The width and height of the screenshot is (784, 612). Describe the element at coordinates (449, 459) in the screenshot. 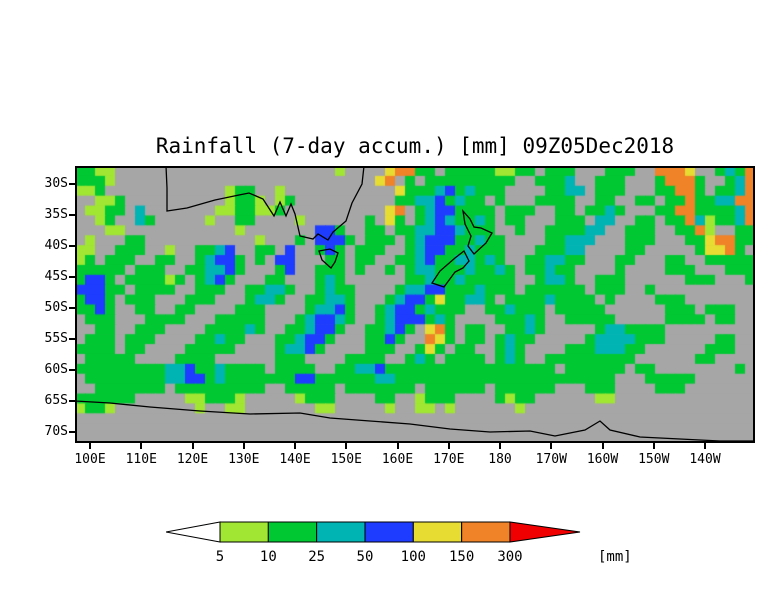

I see `x-tick-label: 170E` at that location.